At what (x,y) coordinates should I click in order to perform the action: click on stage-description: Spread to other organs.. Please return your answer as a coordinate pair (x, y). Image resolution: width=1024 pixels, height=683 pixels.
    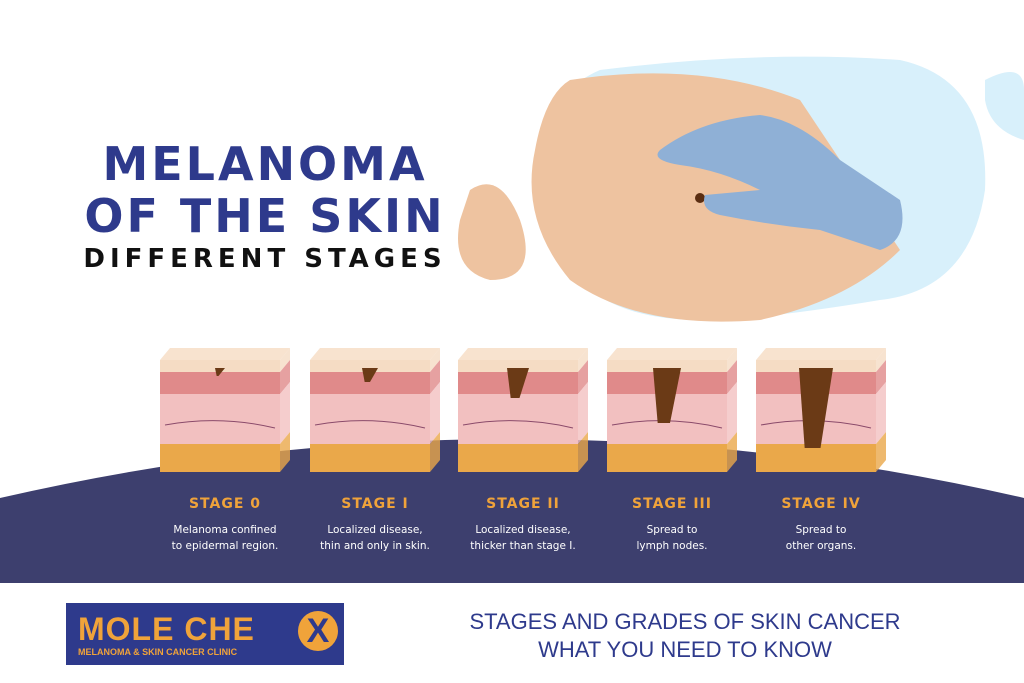
    Looking at the image, I should click on (821, 538).